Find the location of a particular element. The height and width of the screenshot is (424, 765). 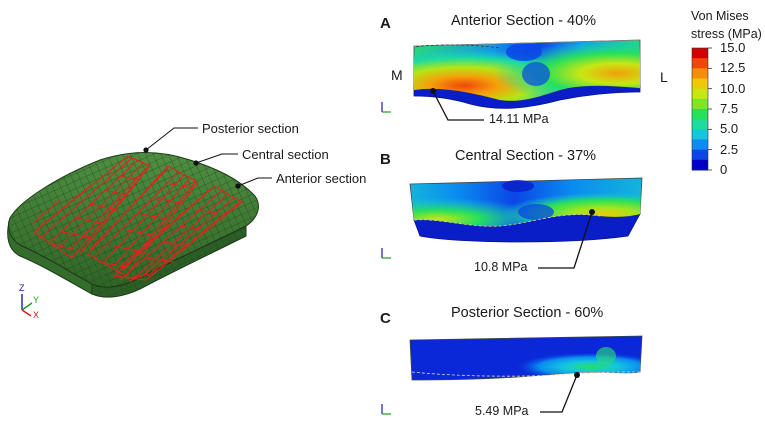

panel-c-peak-value: 5.49 MPa is located at coordinates (502, 411).